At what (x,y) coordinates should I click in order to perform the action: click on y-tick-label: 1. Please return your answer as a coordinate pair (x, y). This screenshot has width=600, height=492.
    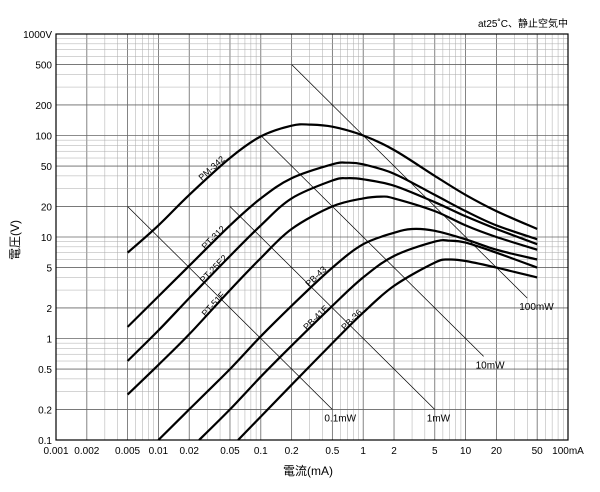
    Looking at the image, I should click on (49, 340).